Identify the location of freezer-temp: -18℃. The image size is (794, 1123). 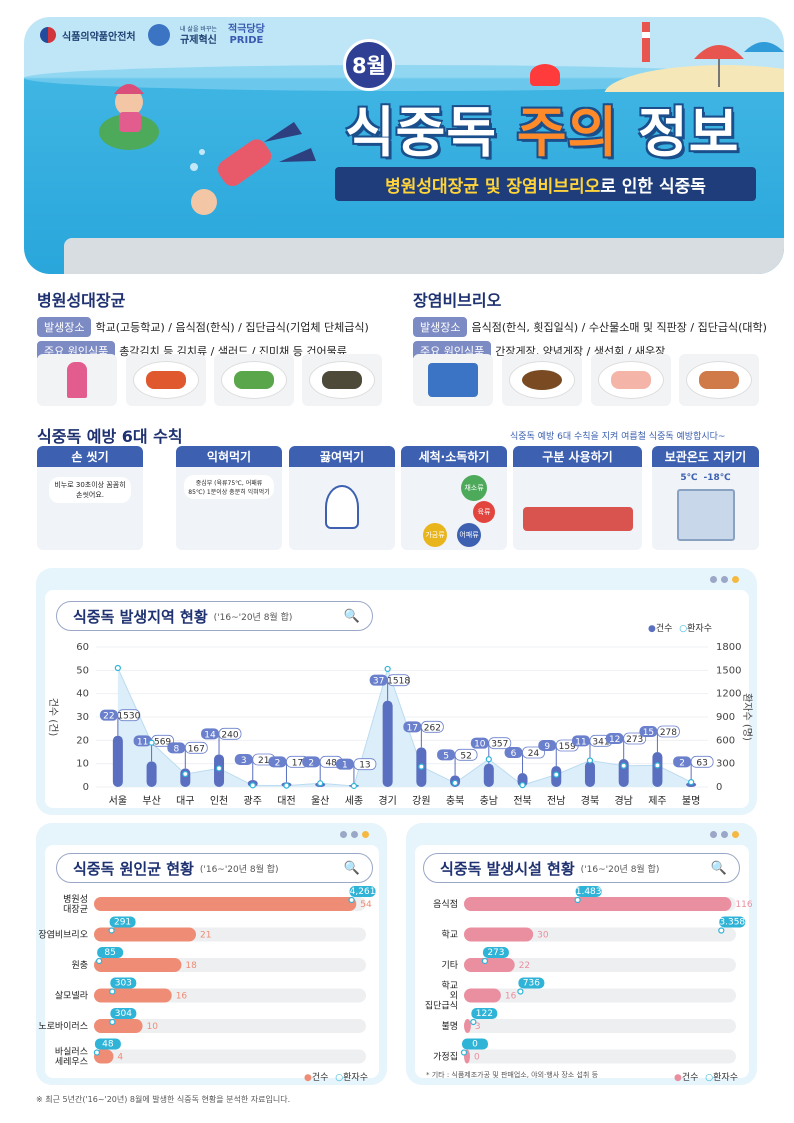
(717, 478).